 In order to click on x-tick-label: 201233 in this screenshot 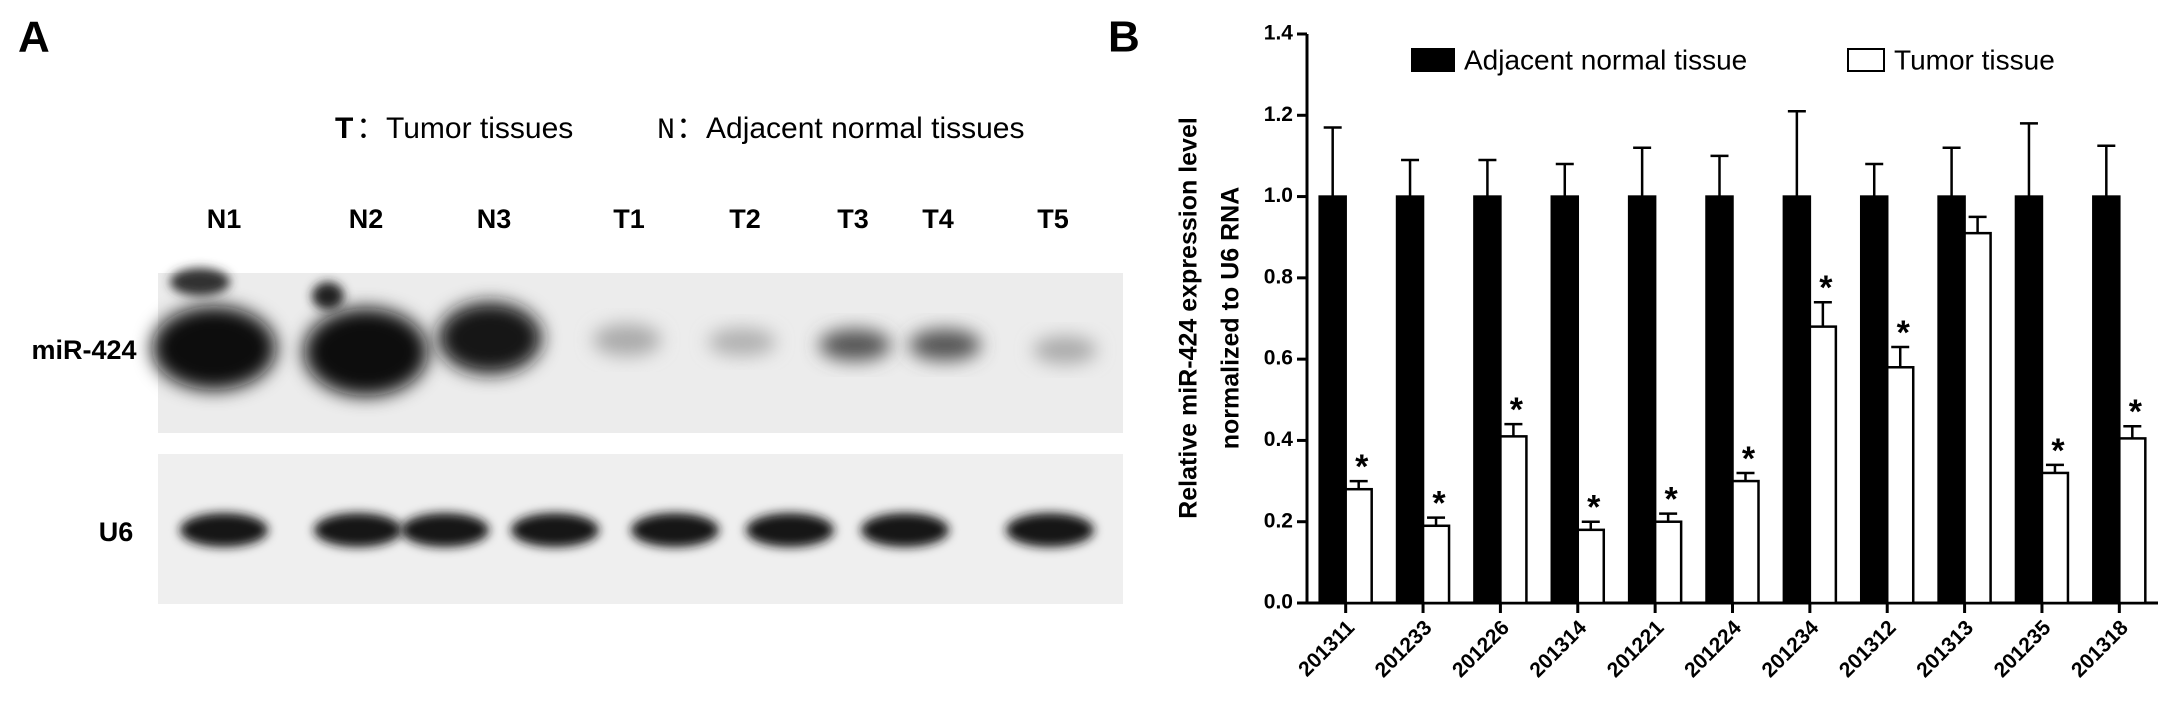, I will do `click(1404, 649)`.